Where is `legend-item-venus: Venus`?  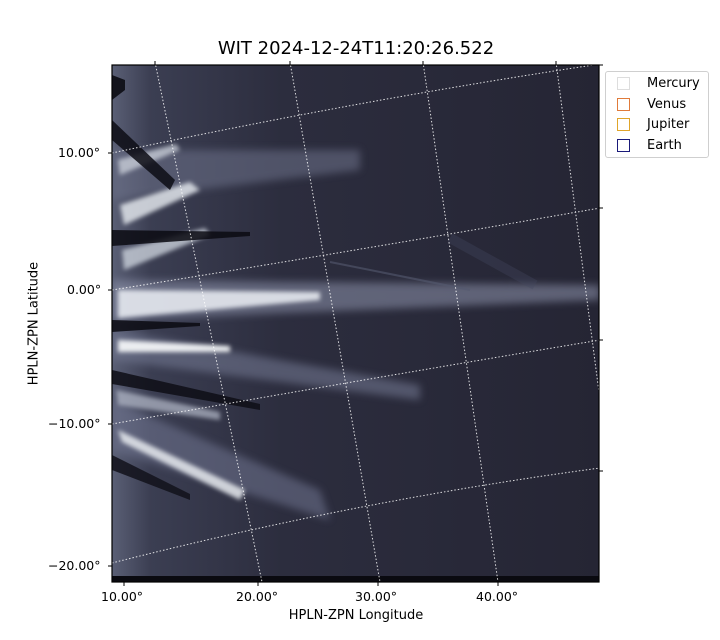 legend-item-venus: Venus is located at coordinates (651, 104).